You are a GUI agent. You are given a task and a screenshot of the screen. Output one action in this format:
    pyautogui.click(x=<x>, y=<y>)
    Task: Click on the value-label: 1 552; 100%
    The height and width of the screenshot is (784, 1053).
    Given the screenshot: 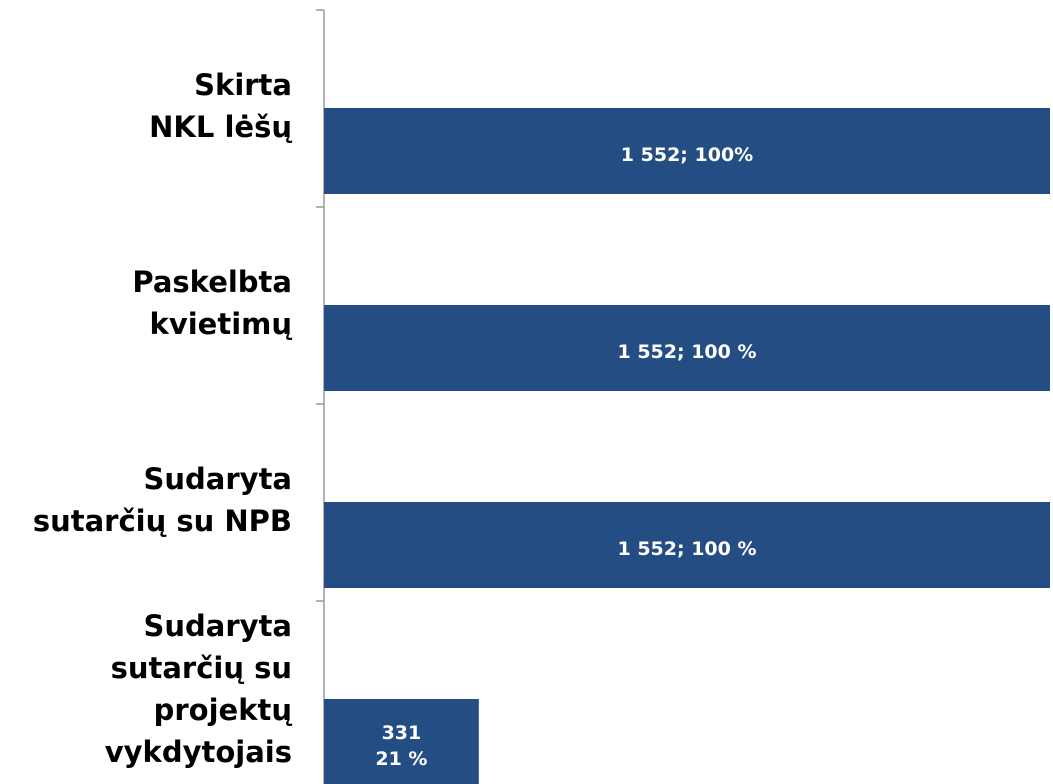 What is the action you would take?
    pyautogui.click(x=687, y=155)
    